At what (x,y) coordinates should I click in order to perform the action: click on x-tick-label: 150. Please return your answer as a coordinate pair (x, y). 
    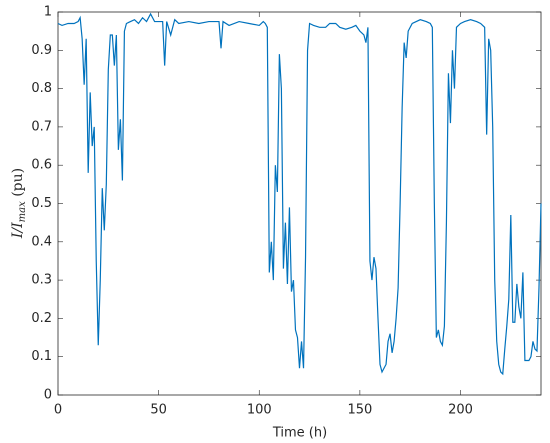
    Looking at the image, I should click on (359, 410).